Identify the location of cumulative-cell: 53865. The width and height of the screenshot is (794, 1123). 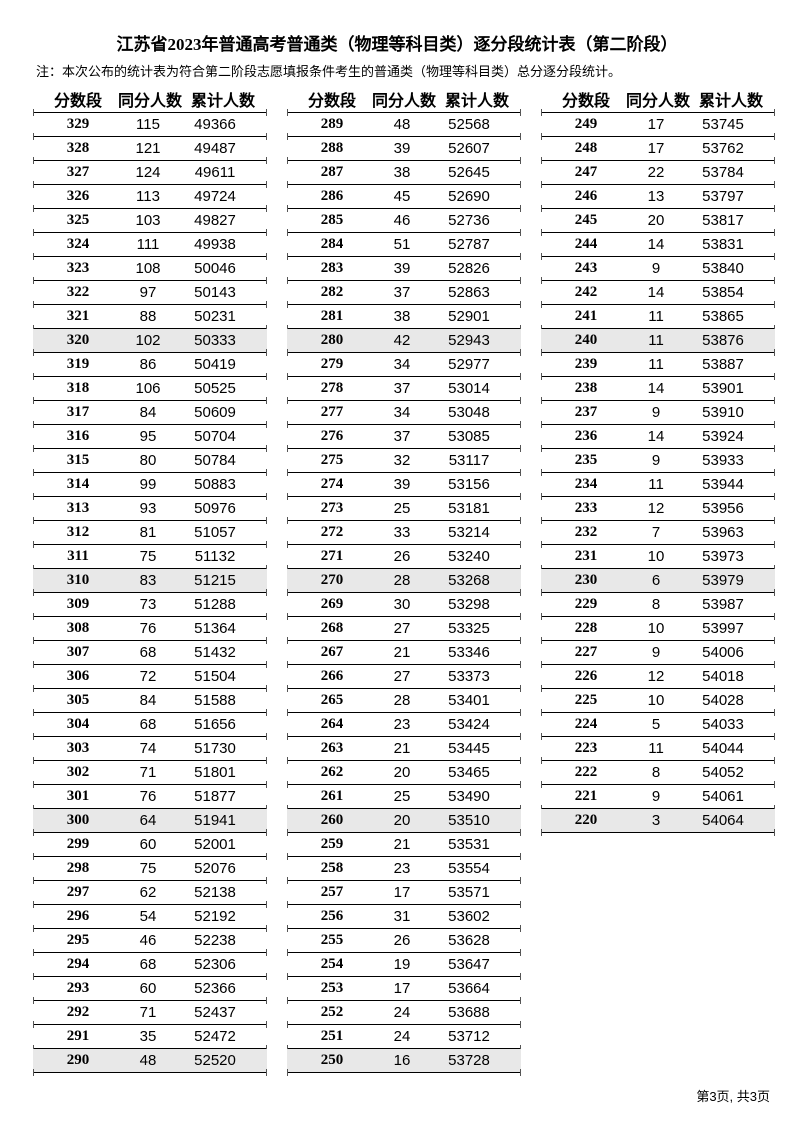
(723, 316).